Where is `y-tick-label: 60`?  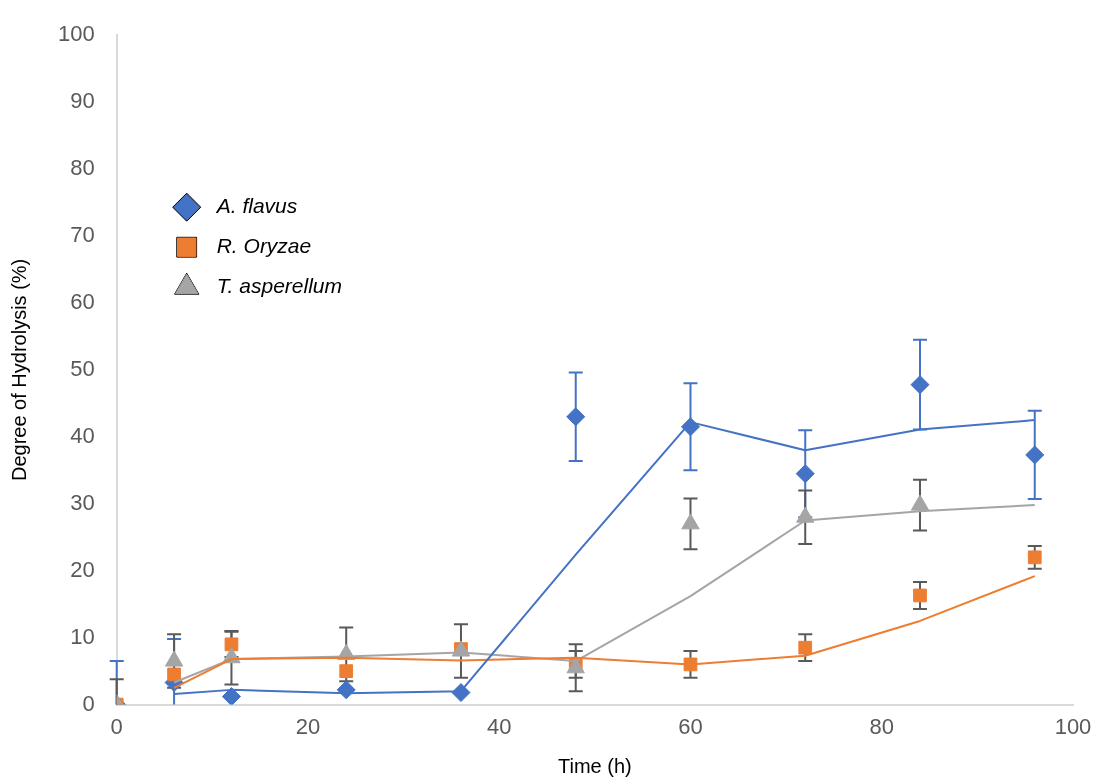
y-tick-label: 60 is located at coordinates (82, 302).